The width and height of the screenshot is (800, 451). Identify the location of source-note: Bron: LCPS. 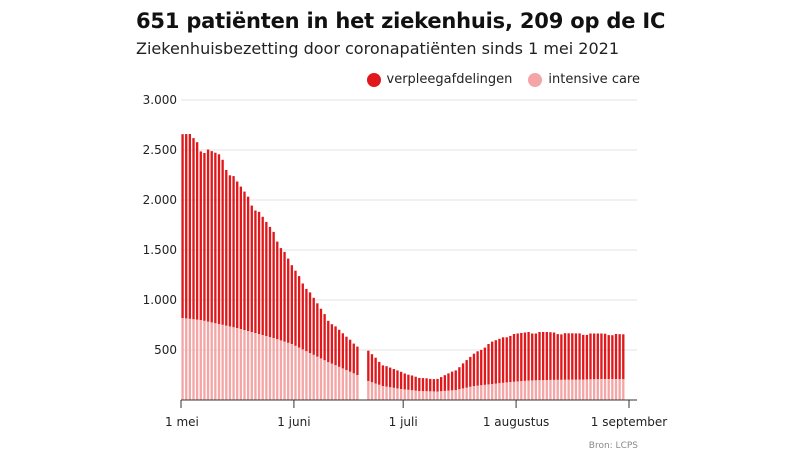
(613, 446).